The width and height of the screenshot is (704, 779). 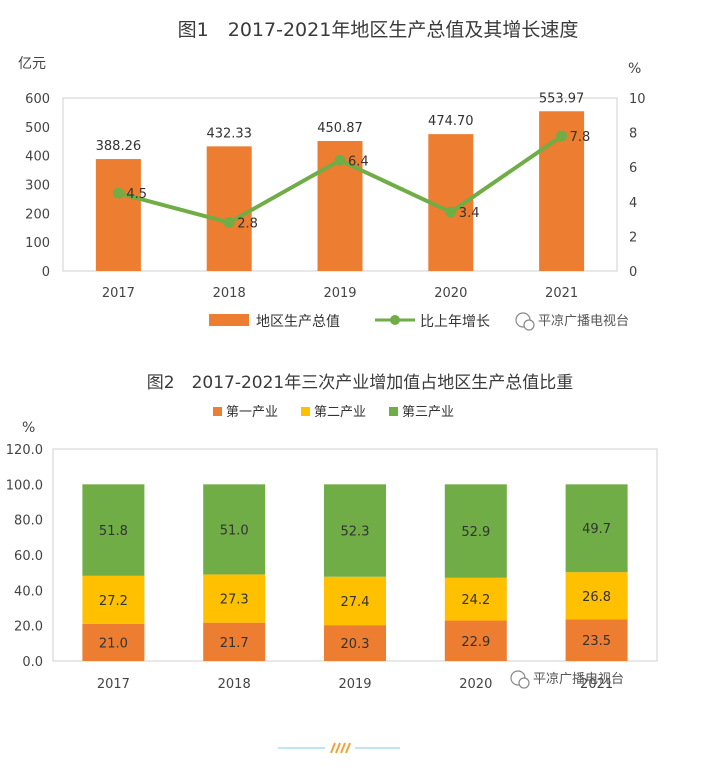 I want to click on chart1-title: 图1 2017-2021年地区生产总值及其增长速度, so click(x=378, y=30).